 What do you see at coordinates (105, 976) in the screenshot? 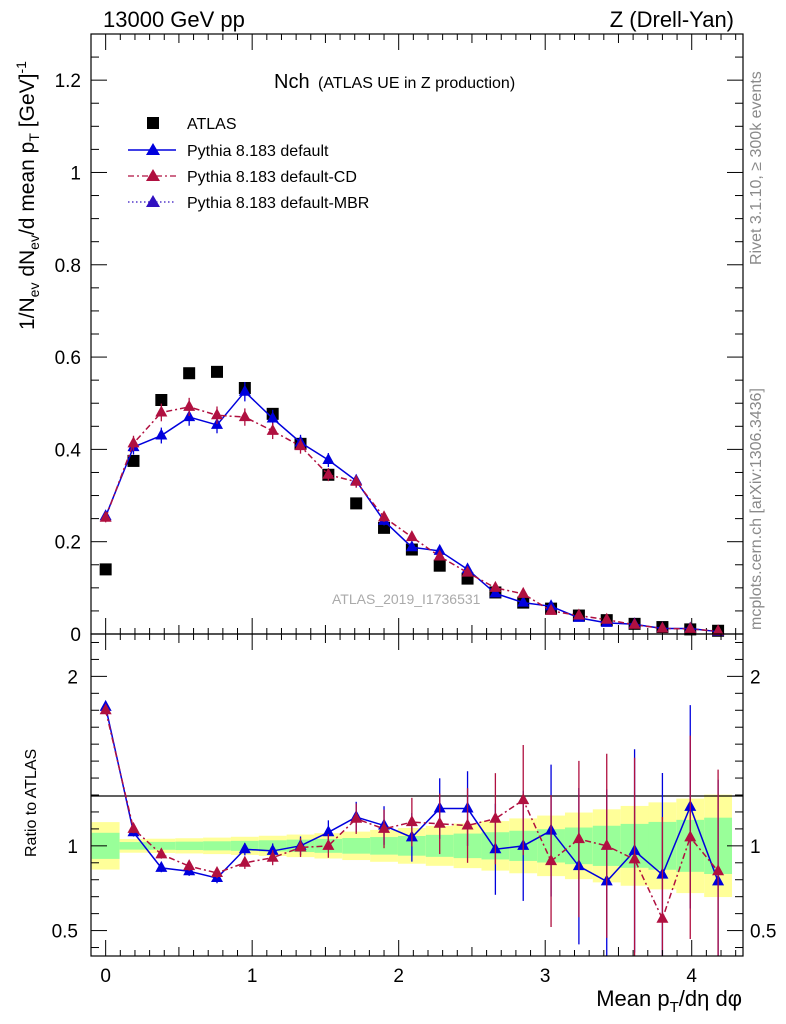
I see `x-tick-label: 0` at bounding box center [105, 976].